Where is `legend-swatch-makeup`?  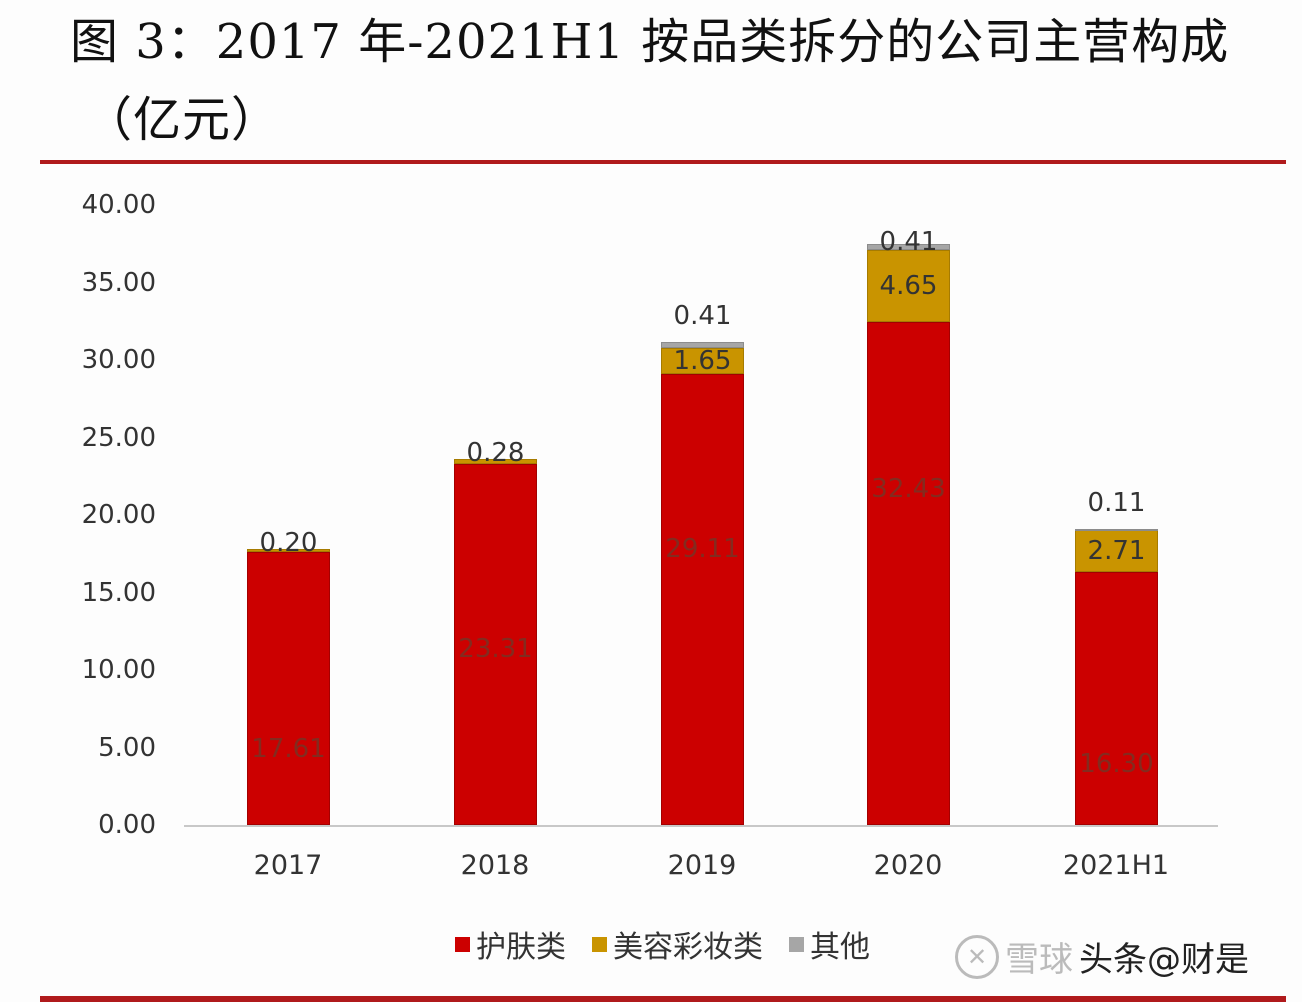
legend-swatch-makeup is located at coordinates (599, 944).